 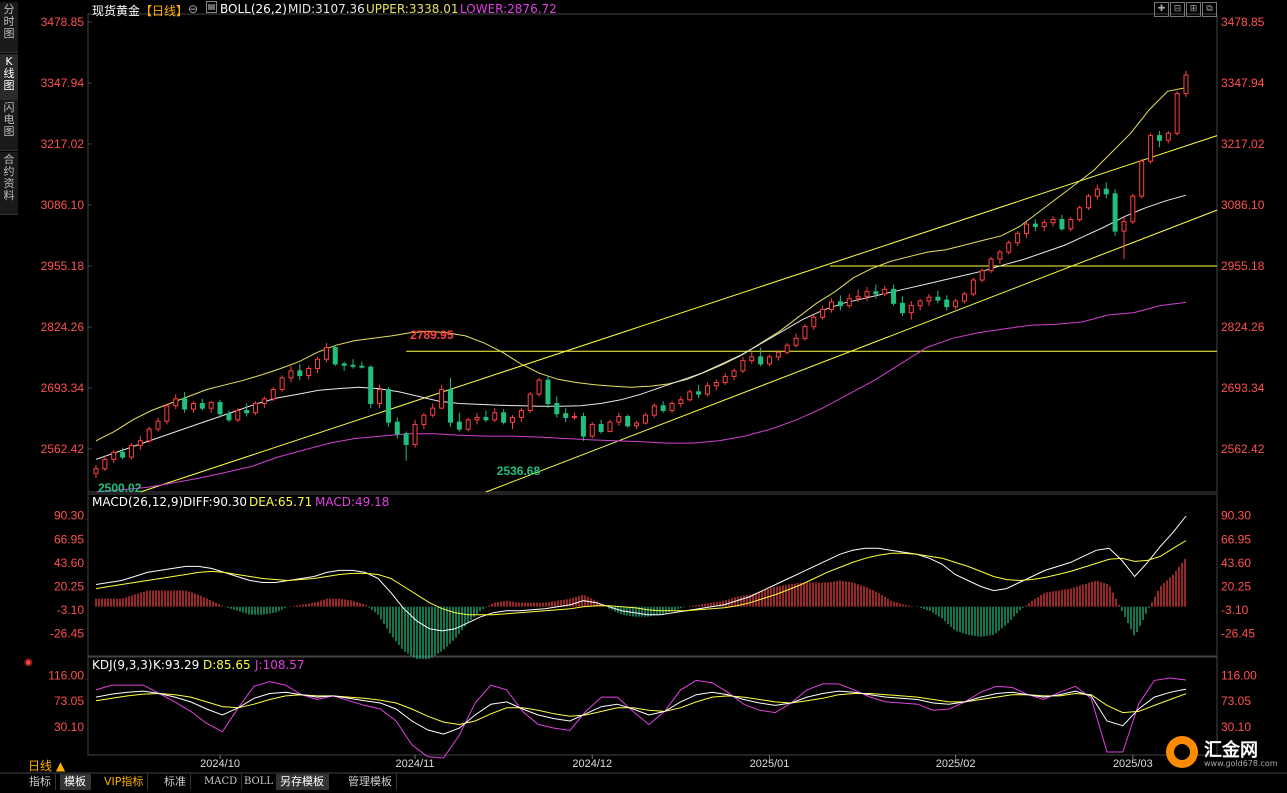 What do you see at coordinates (302, 782) in the screenshot?
I see `tab-save-template: 另存模板` at bounding box center [302, 782].